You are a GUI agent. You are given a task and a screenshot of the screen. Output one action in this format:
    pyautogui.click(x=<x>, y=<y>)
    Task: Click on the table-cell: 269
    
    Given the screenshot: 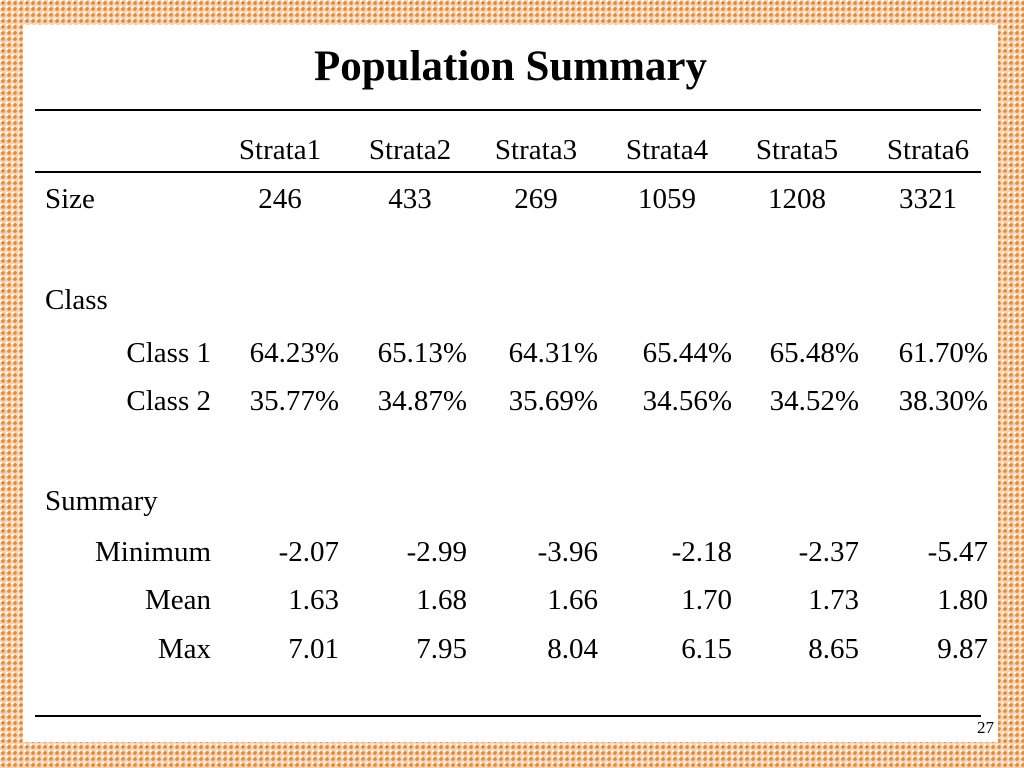 What is the action you would take?
    pyautogui.click(x=536, y=199)
    